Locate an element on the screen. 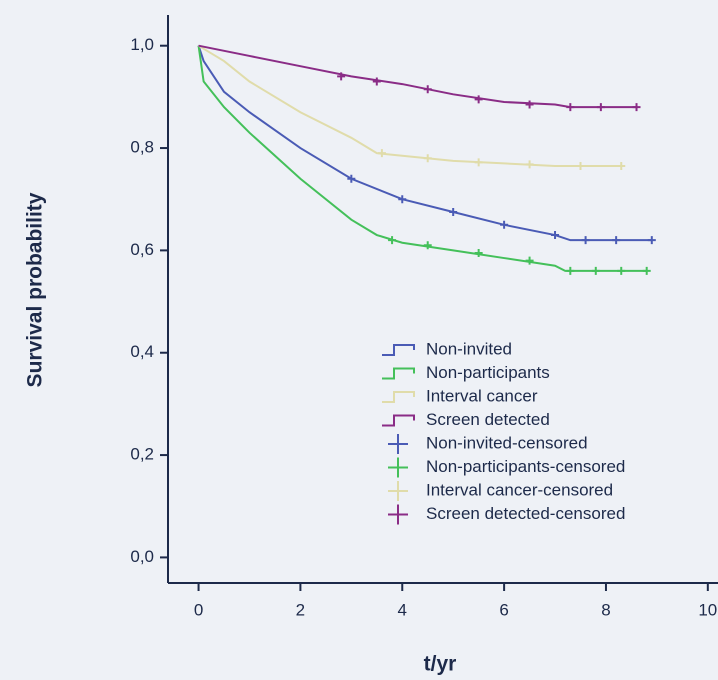 The image size is (718, 680). y-tick-label: 1,0 is located at coordinates (142, 44).